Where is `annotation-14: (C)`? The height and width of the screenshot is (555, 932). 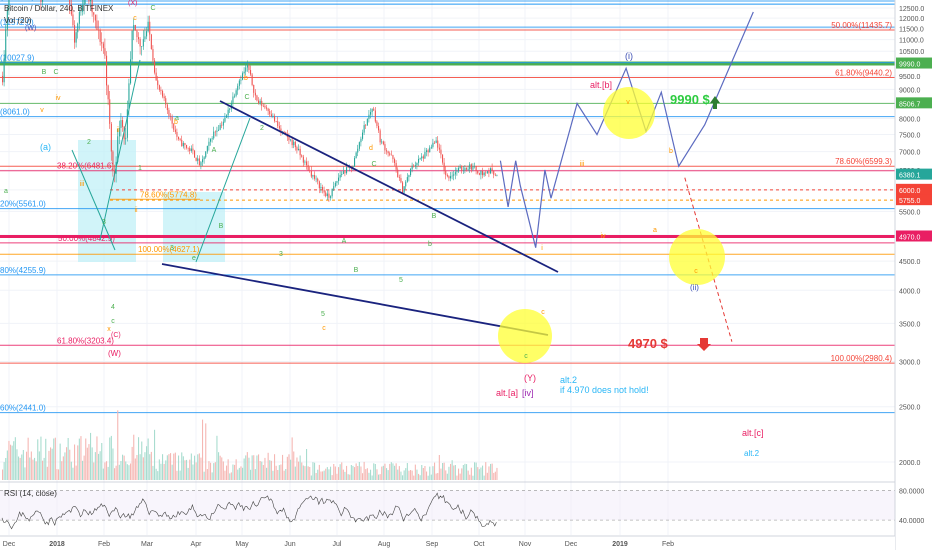 annotation-14: (C) is located at coordinates (116, 335).